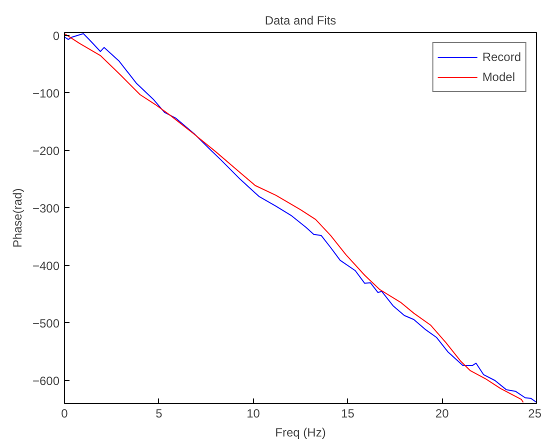  Describe the element at coordinates (56, 35) in the screenshot. I see `y-tick-label: 0` at that location.